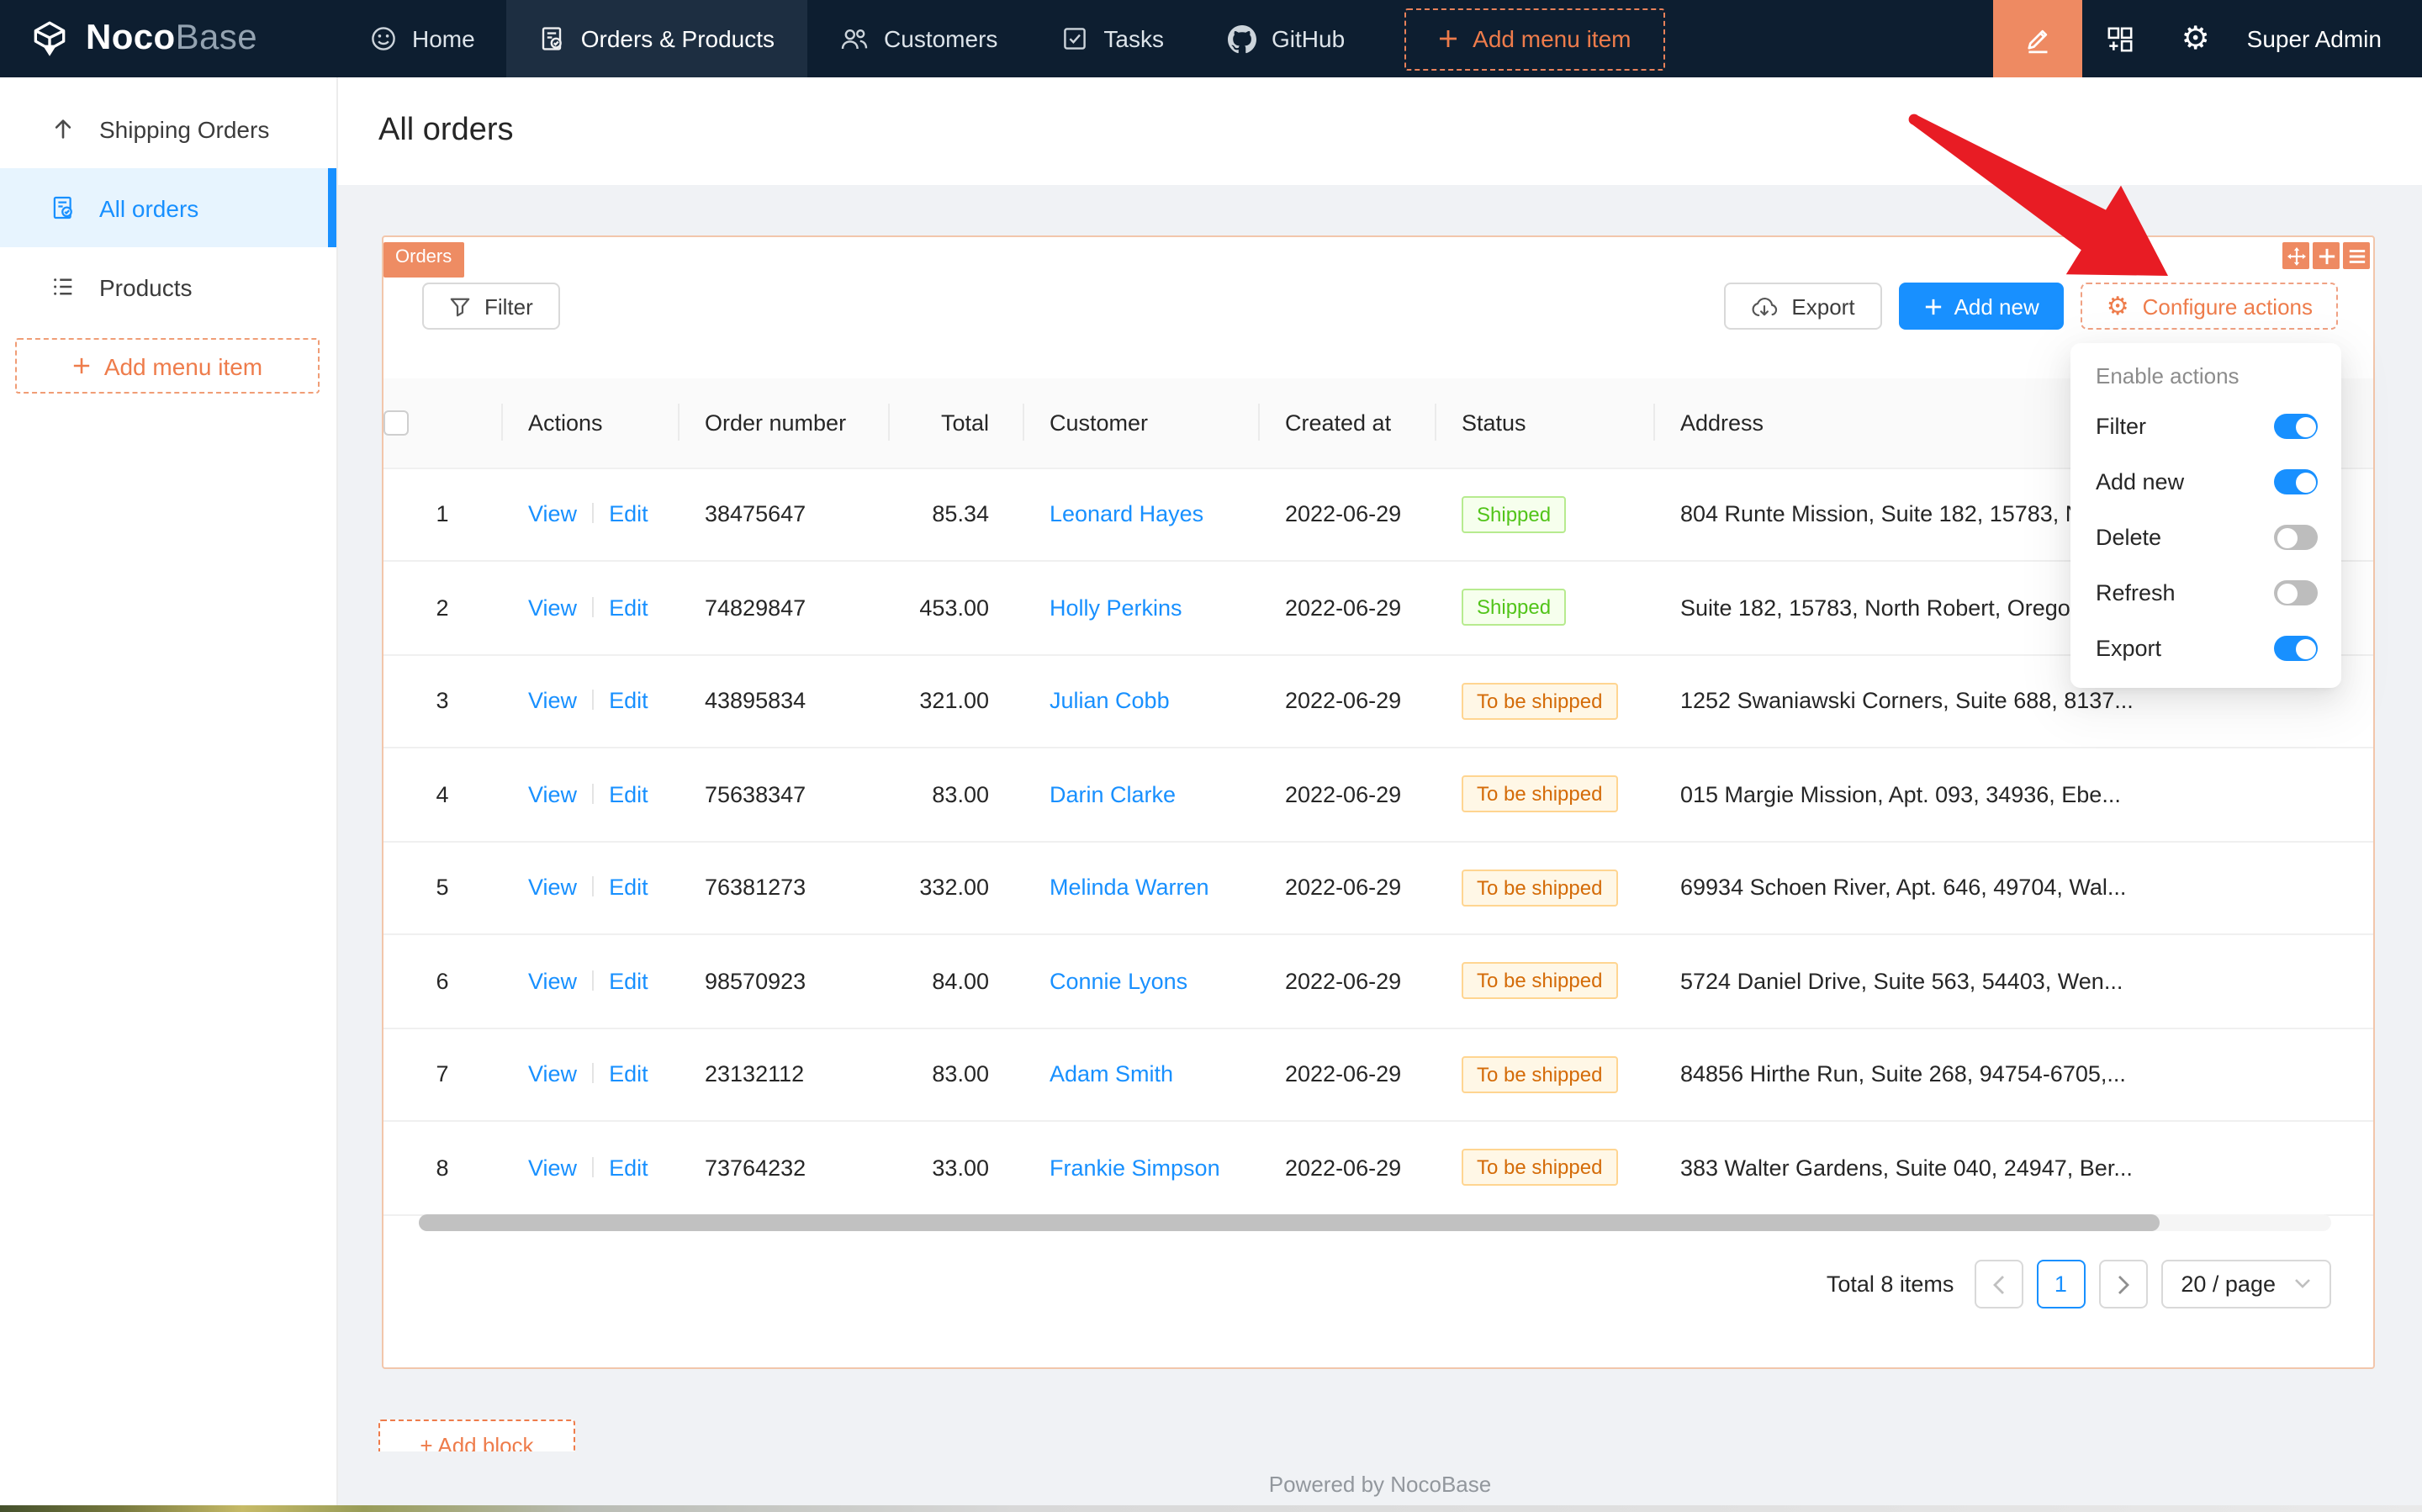  I want to click on add-block-button, so click(2326, 255).